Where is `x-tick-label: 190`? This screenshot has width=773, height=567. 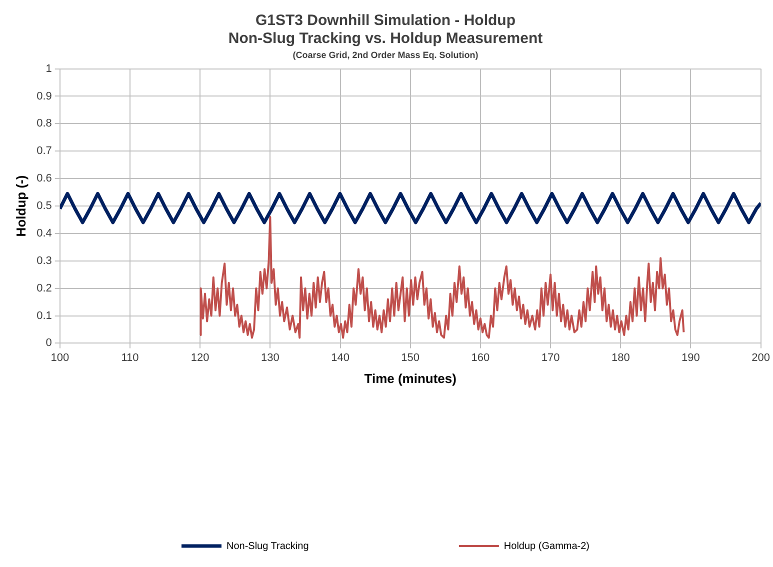 x-tick-label: 190 is located at coordinates (691, 358).